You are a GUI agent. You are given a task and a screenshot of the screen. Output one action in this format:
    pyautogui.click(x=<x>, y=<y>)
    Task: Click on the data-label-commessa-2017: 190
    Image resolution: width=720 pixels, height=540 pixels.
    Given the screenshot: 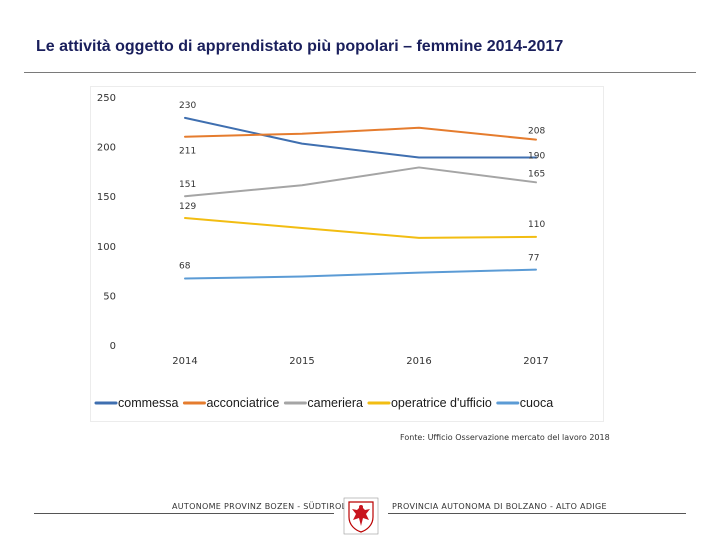 What is the action you would take?
    pyautogui.click(x=536, y=157)
    